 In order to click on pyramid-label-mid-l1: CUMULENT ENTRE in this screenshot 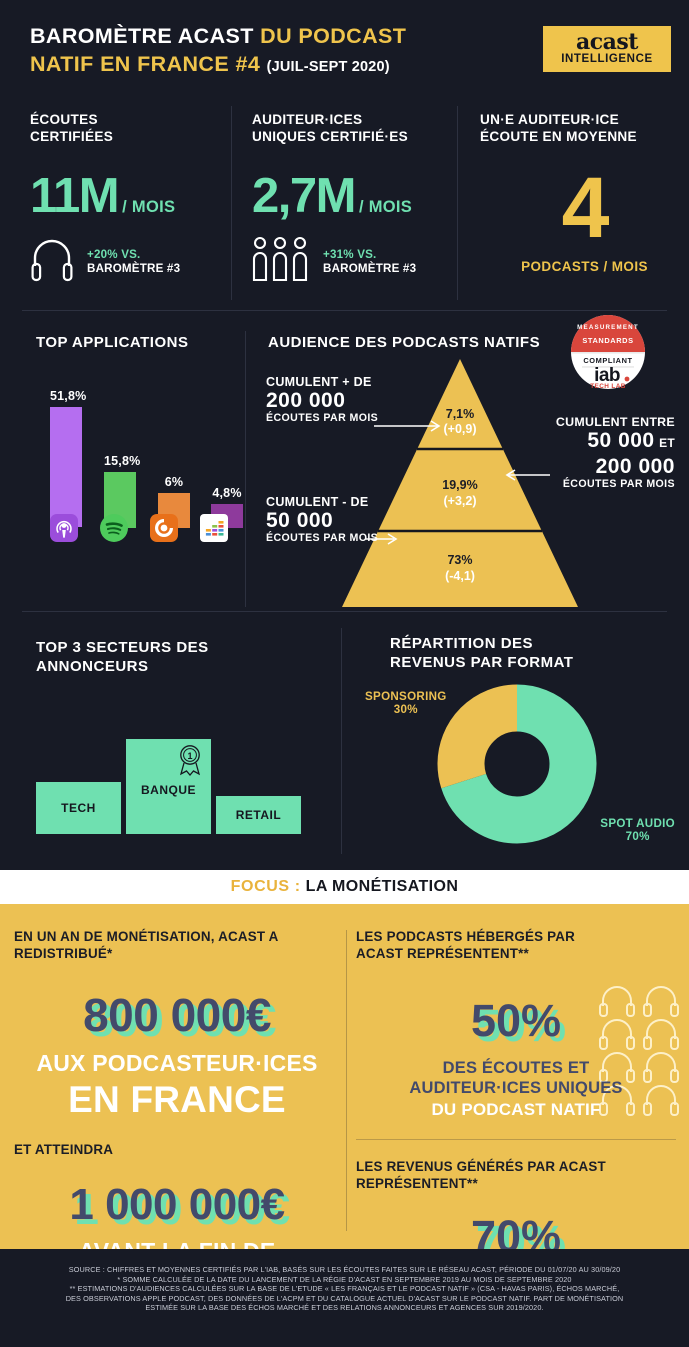, I will do `click(615, 422)`.